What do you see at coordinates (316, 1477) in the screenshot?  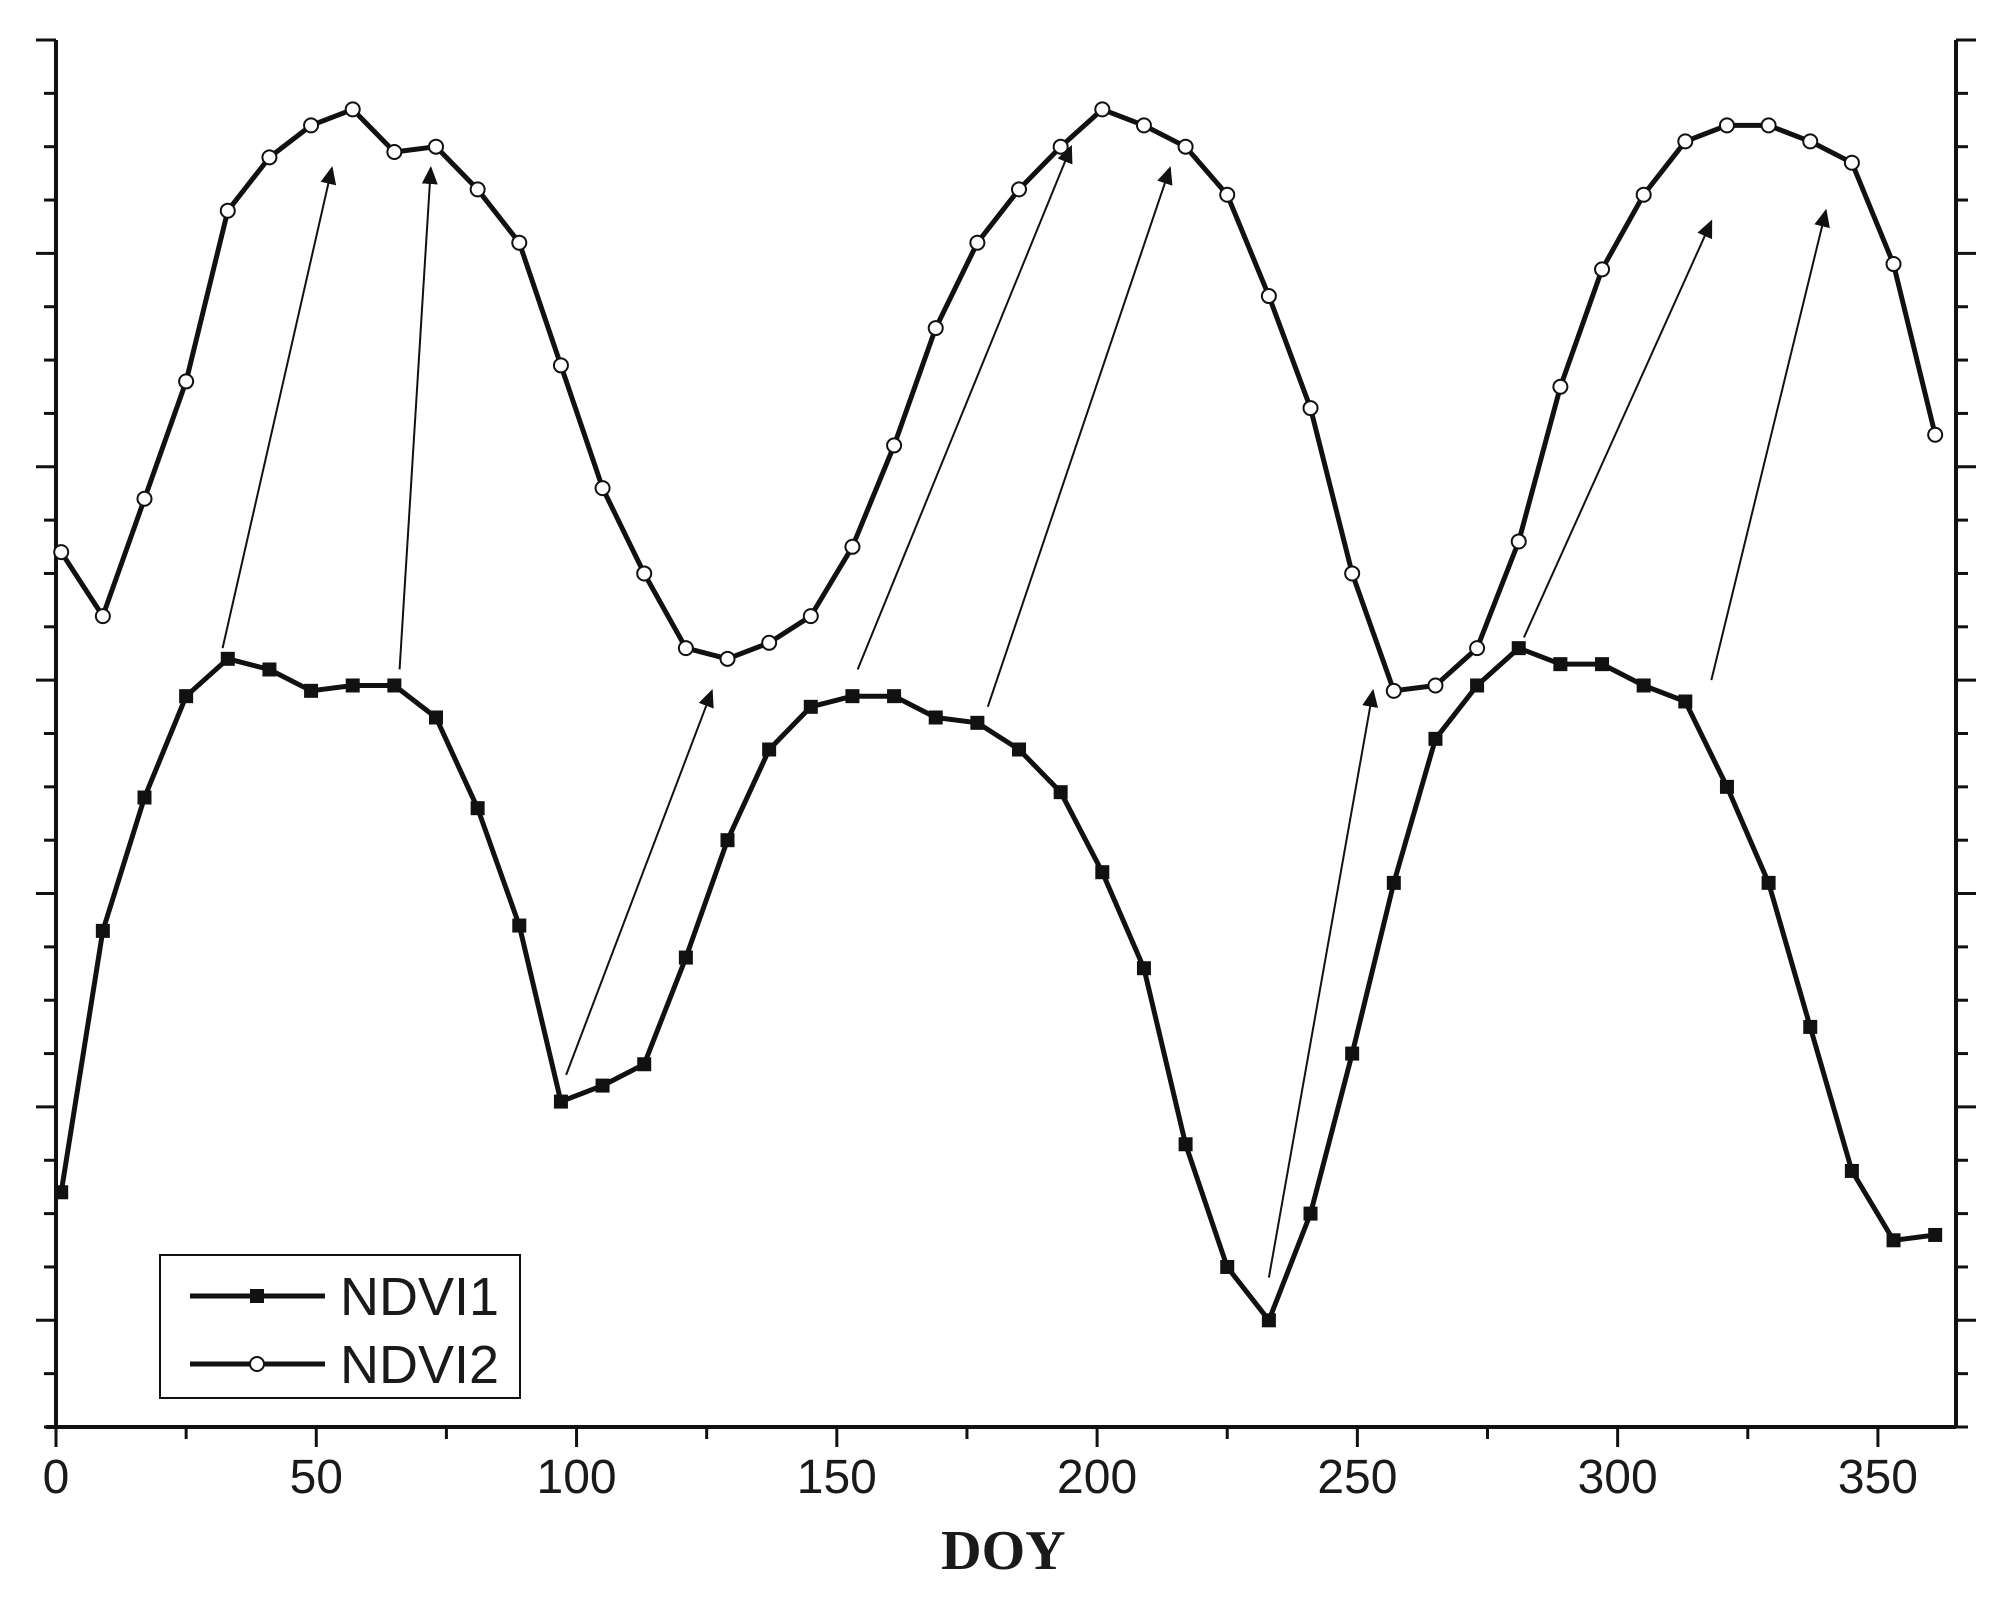 I see `x-tick-label: 50` at bounding box center [316, 1477].